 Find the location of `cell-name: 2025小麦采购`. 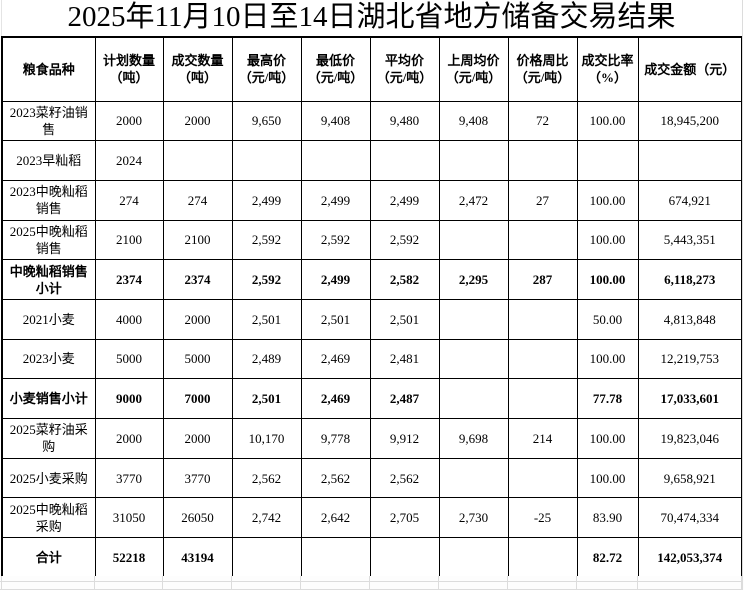

cell-name: 2025小麦采购 is located at coordinates (48, 478).